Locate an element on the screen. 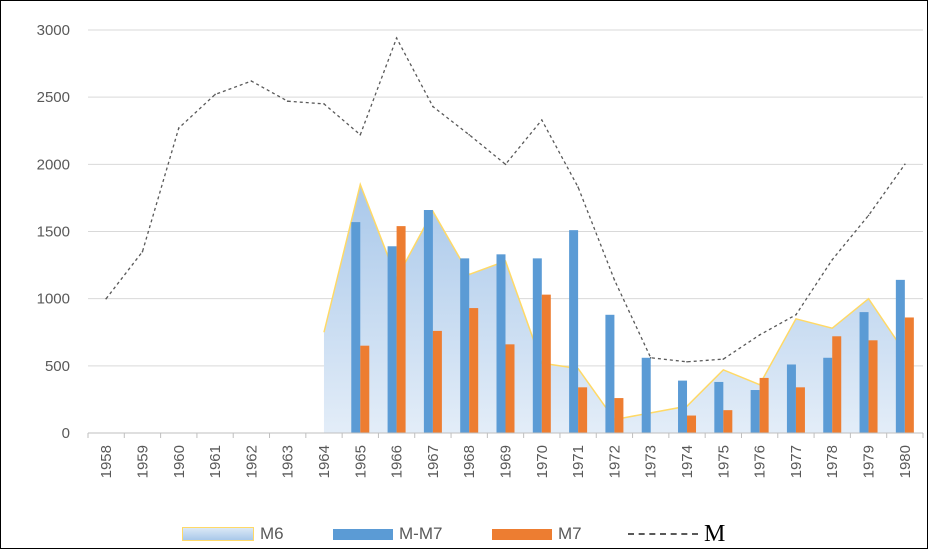 The height and width of the screenshot is (549, 928). x-tick-label: 1963 is located at coordinates (288, 461).